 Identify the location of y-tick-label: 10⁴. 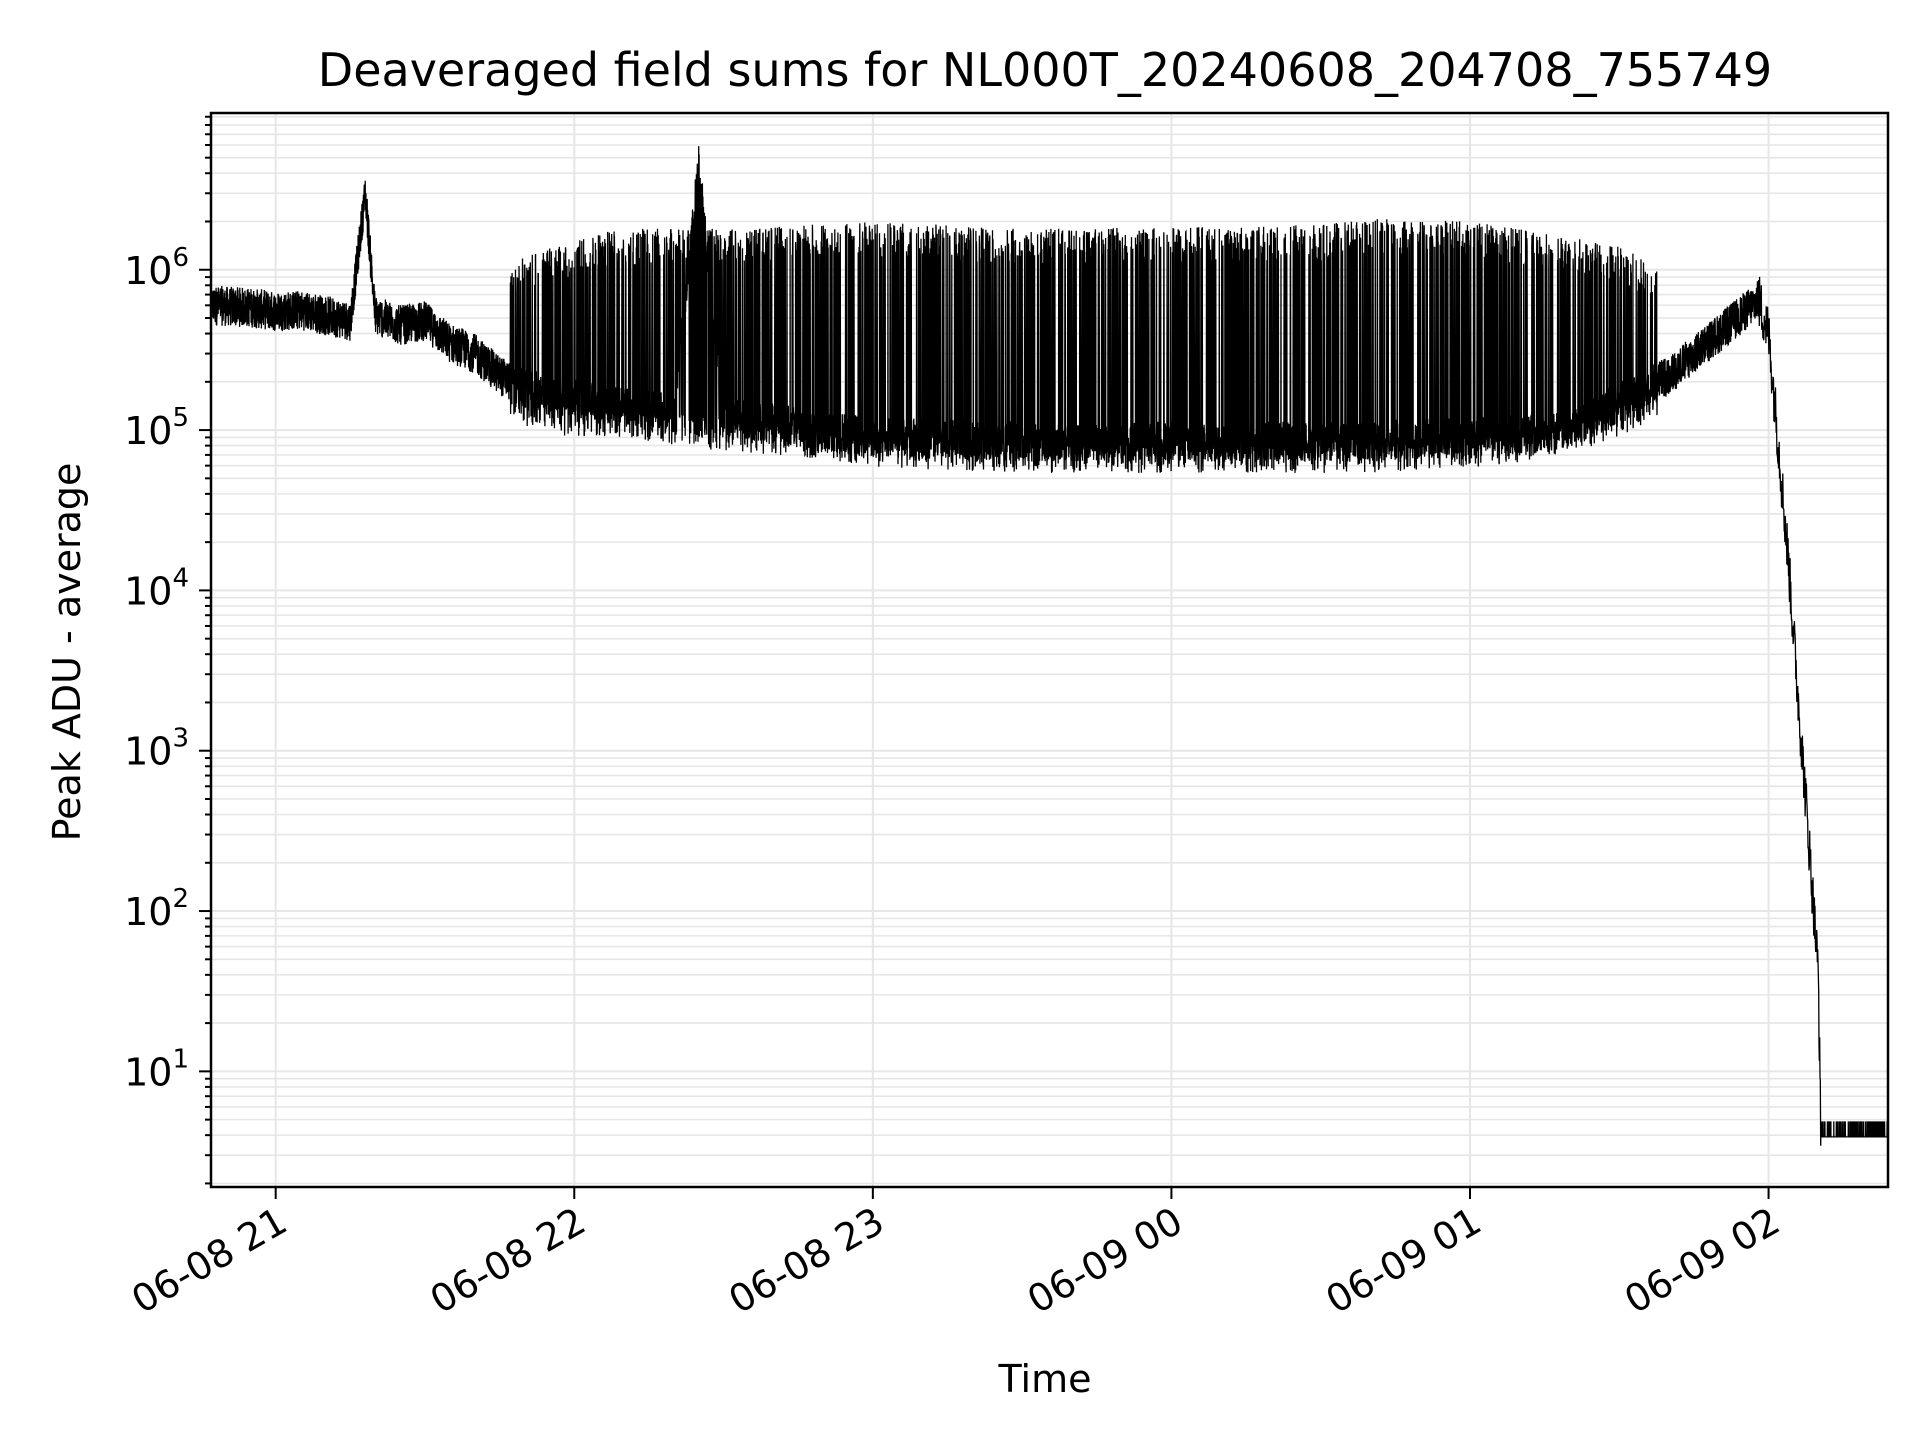
(156, 588).